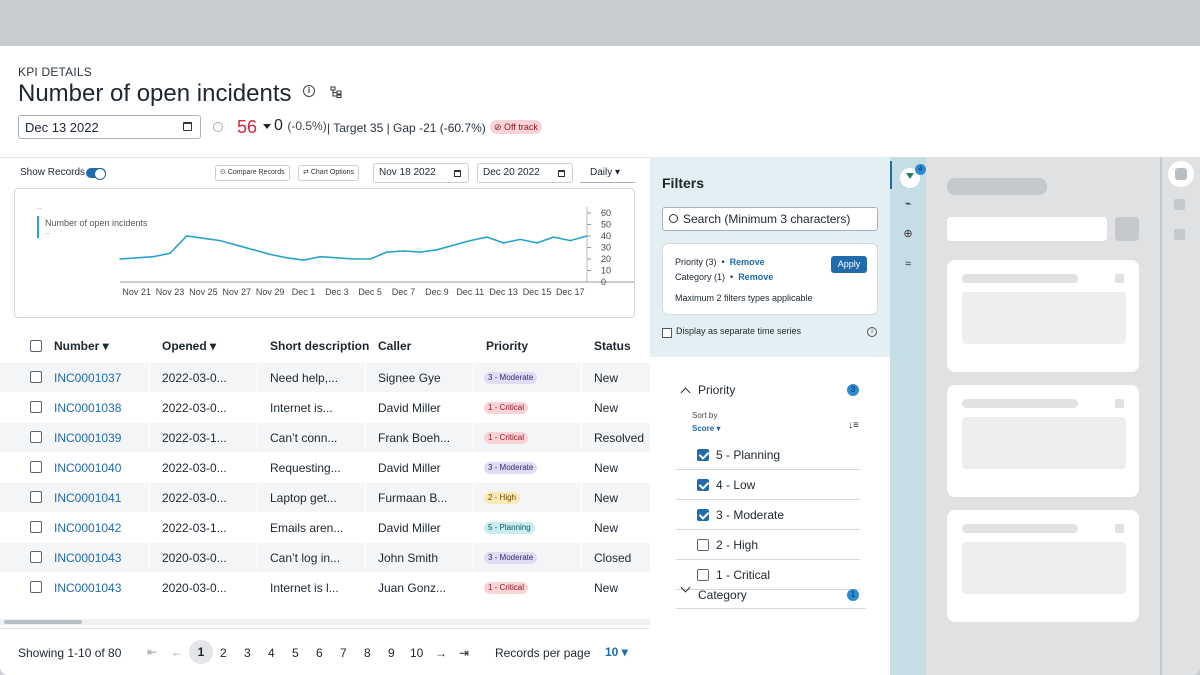 This screenshot has width=1200, height=675. Describe the element at coordinates (43, 622) in the screenshot. I see `scrollbar-thumb` at that location.